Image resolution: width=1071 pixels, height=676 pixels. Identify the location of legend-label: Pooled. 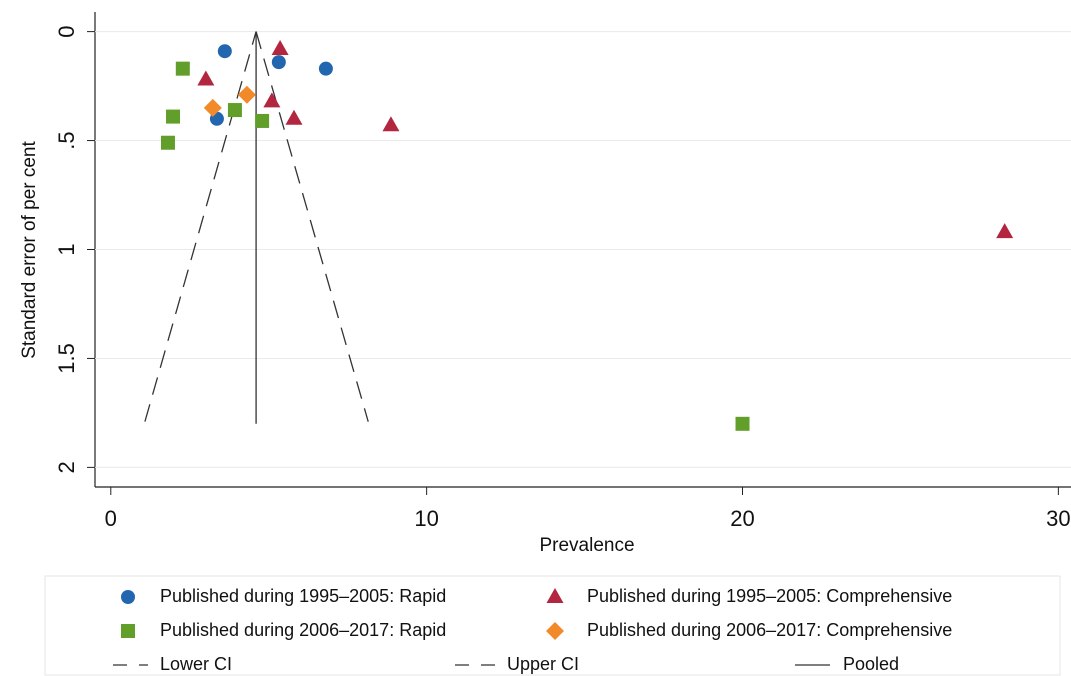
(871, 664).